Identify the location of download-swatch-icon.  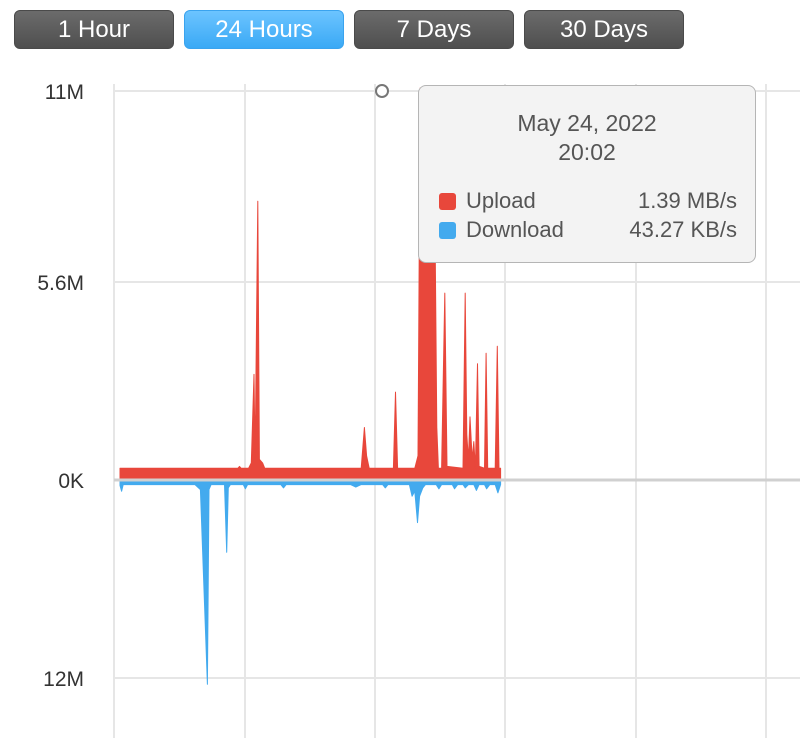
(447, 230).